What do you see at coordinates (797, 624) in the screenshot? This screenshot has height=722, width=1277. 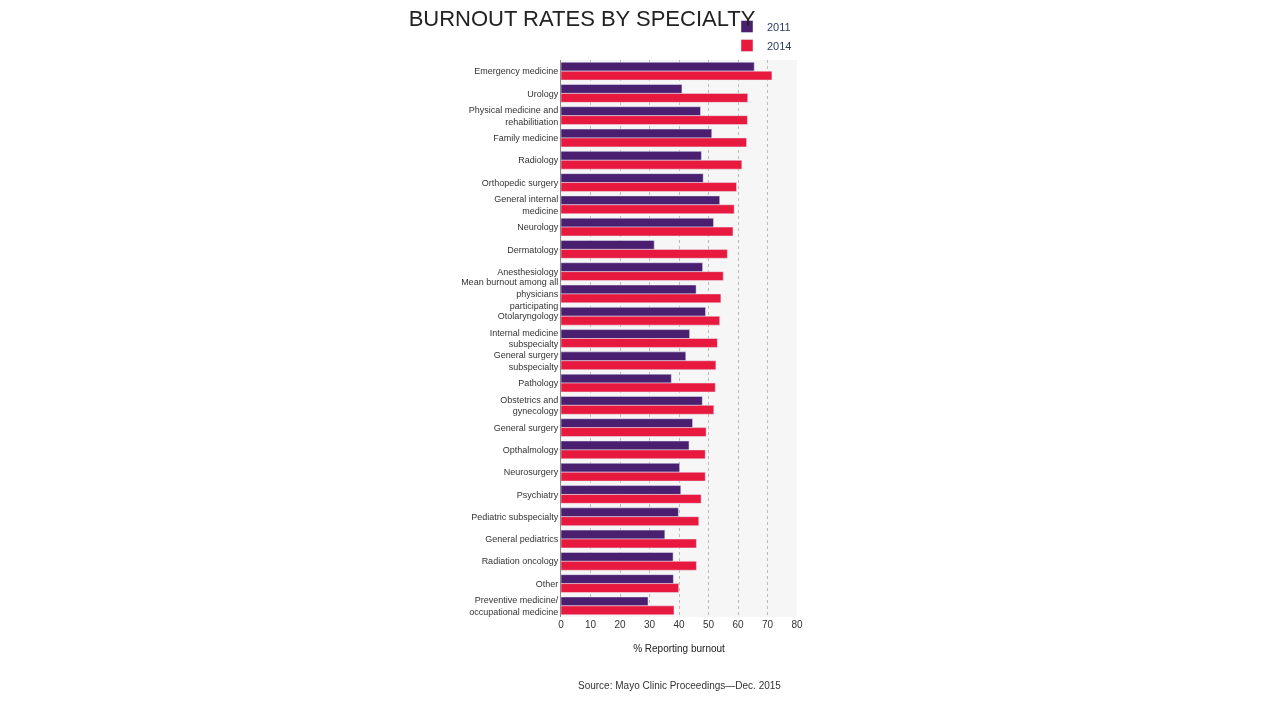 I see `x-tick-label: 80` at bounding box center [797, 624].